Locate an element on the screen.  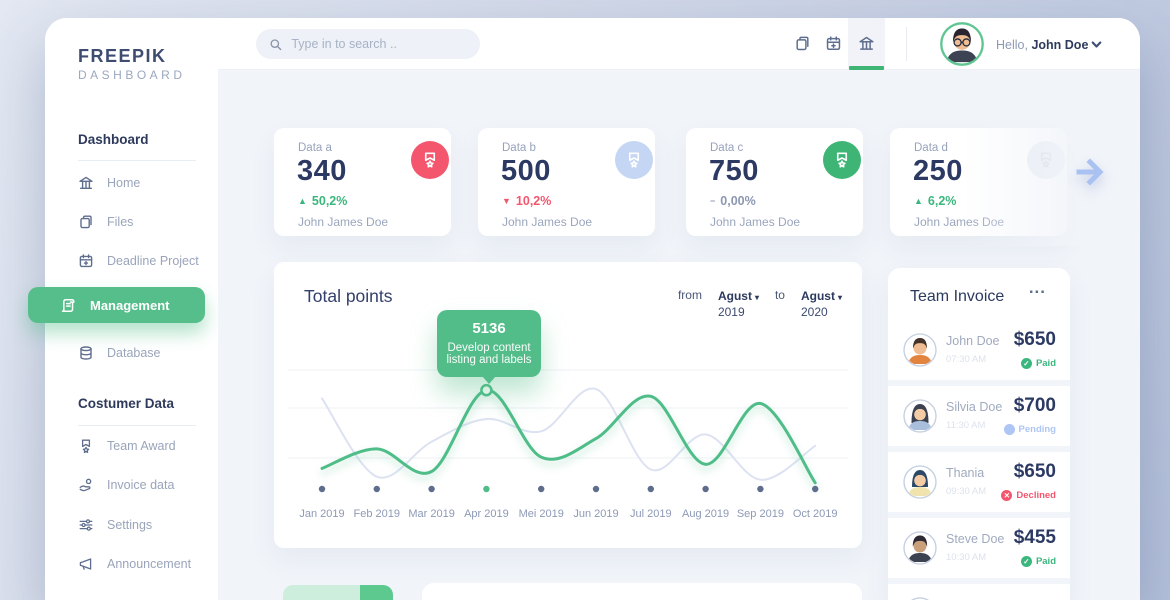
to-label: to is located at coordinates (779, 295).